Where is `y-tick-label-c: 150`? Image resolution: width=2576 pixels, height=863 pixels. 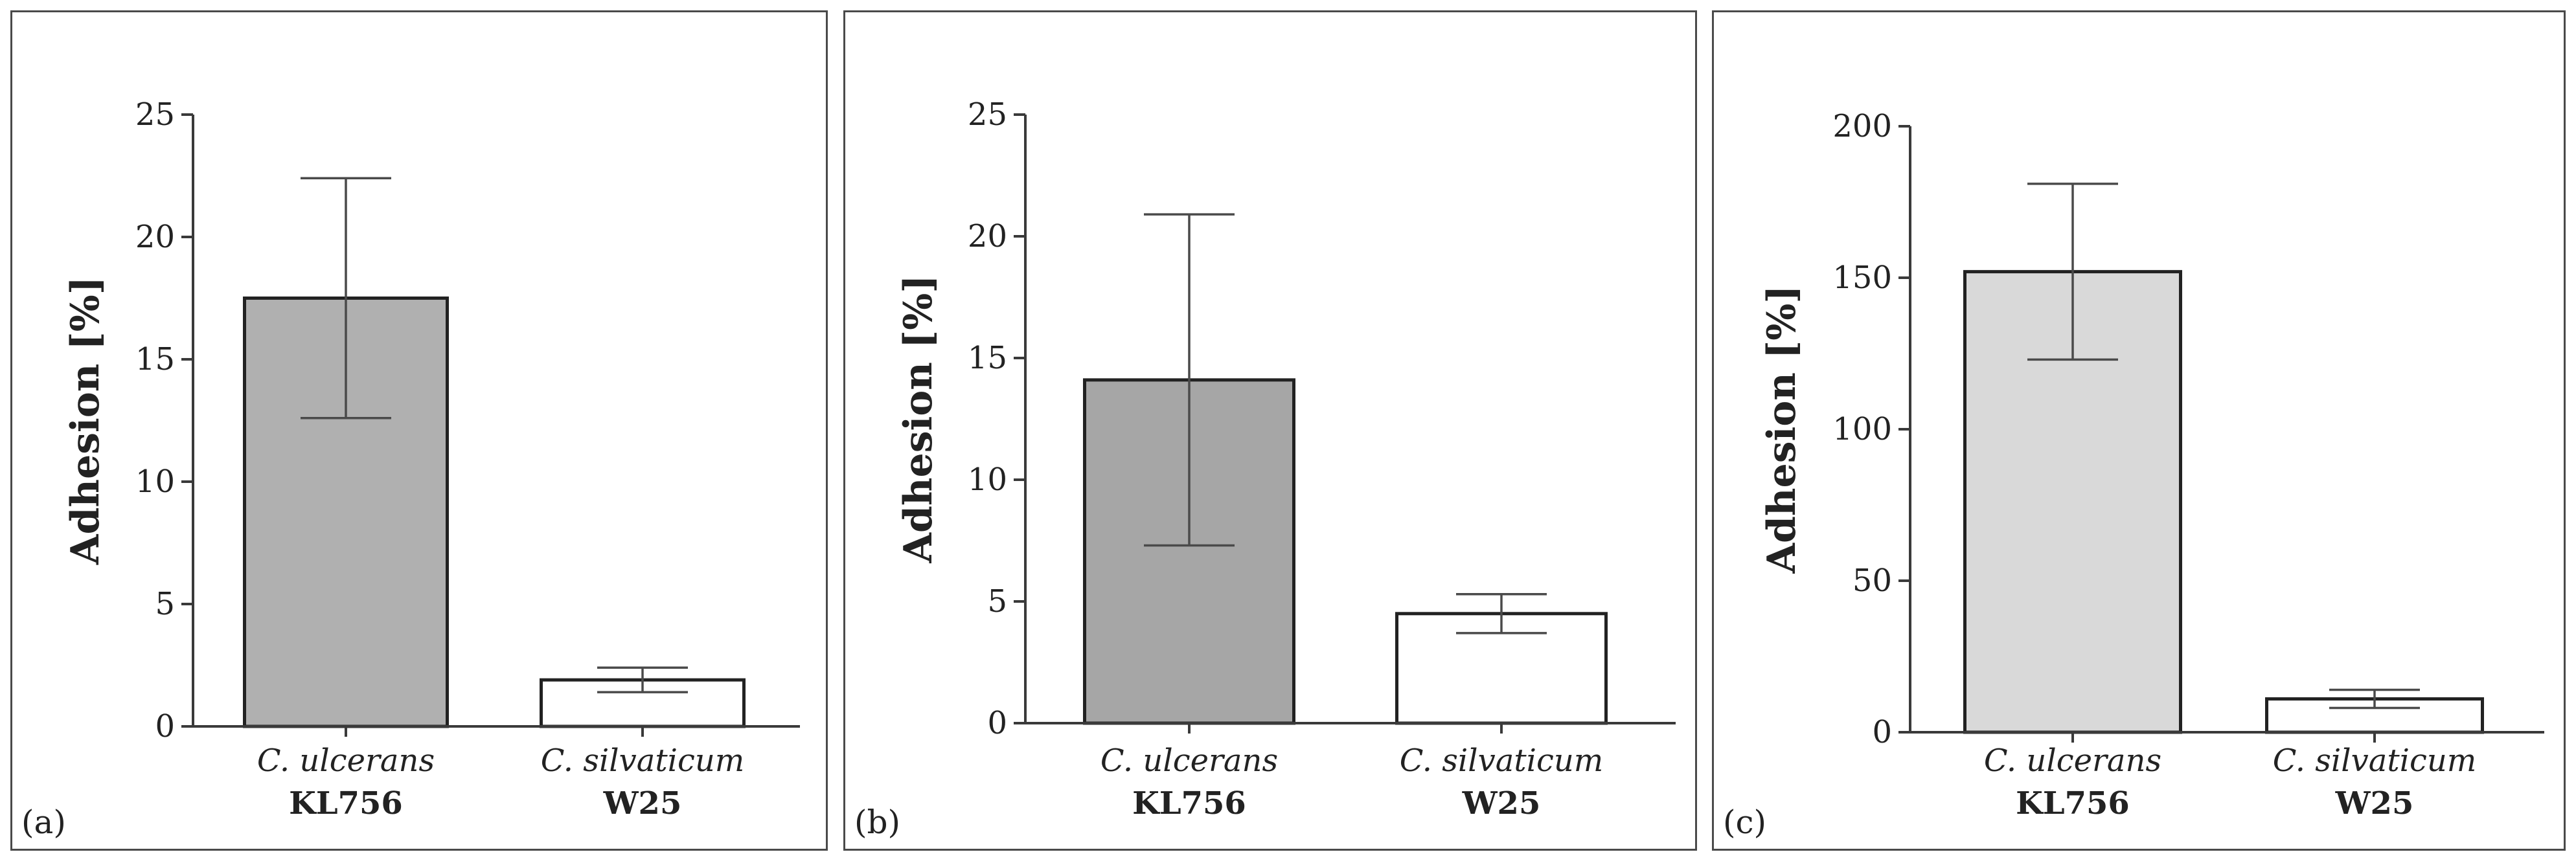
y-tick-label-c: 150 is located at coordinates (1862, 278).